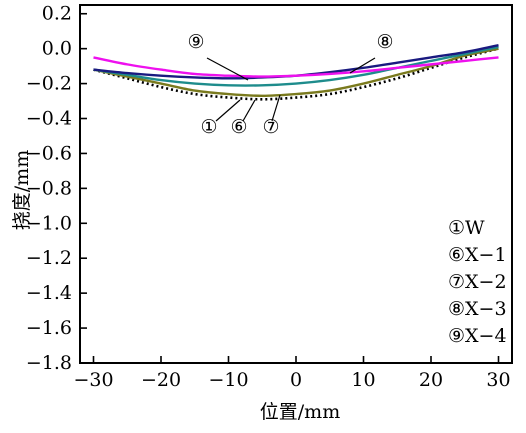 This screenshot has width=526, height=433. I want to click on annotation-marker: ⑨, so click(195, 42).